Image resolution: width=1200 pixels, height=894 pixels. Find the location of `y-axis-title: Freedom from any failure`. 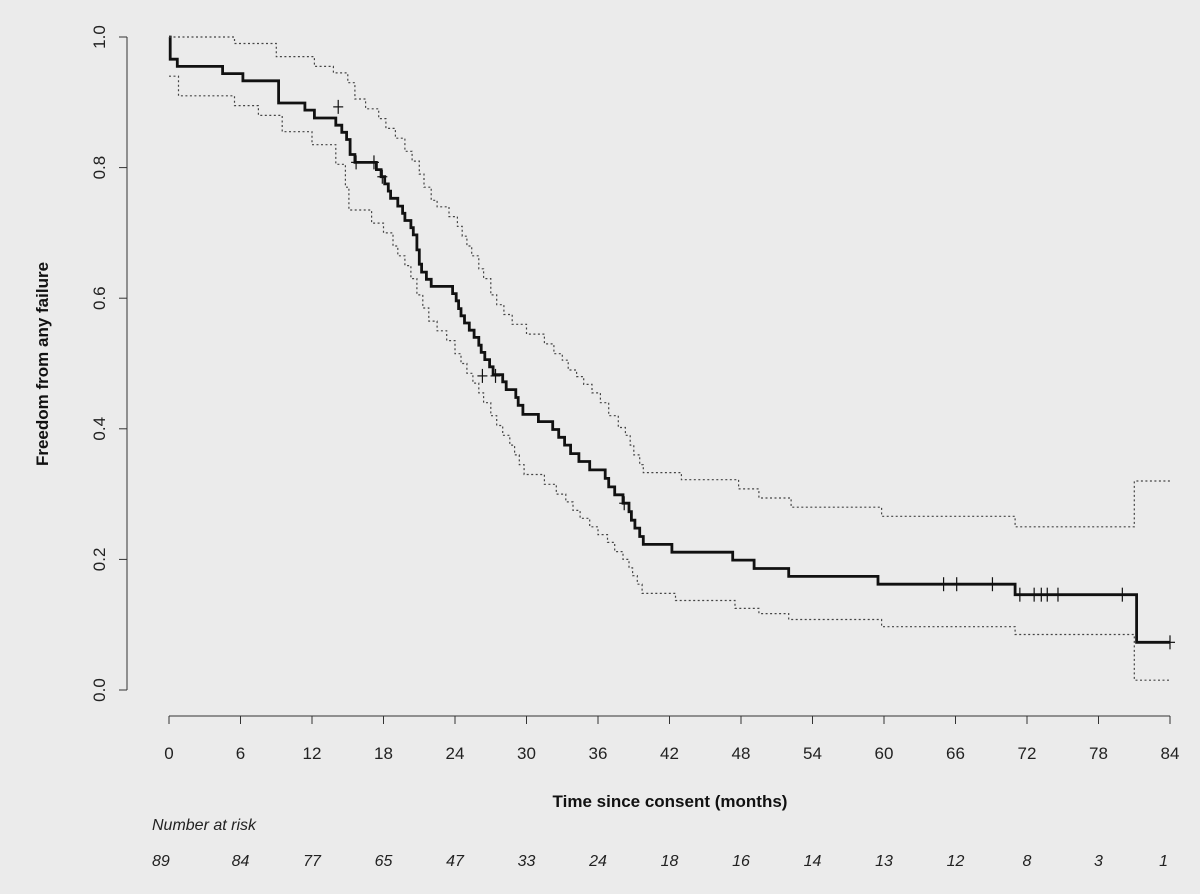

y-axis-title: Freedom from any failure is located at coordinates (42, 364).